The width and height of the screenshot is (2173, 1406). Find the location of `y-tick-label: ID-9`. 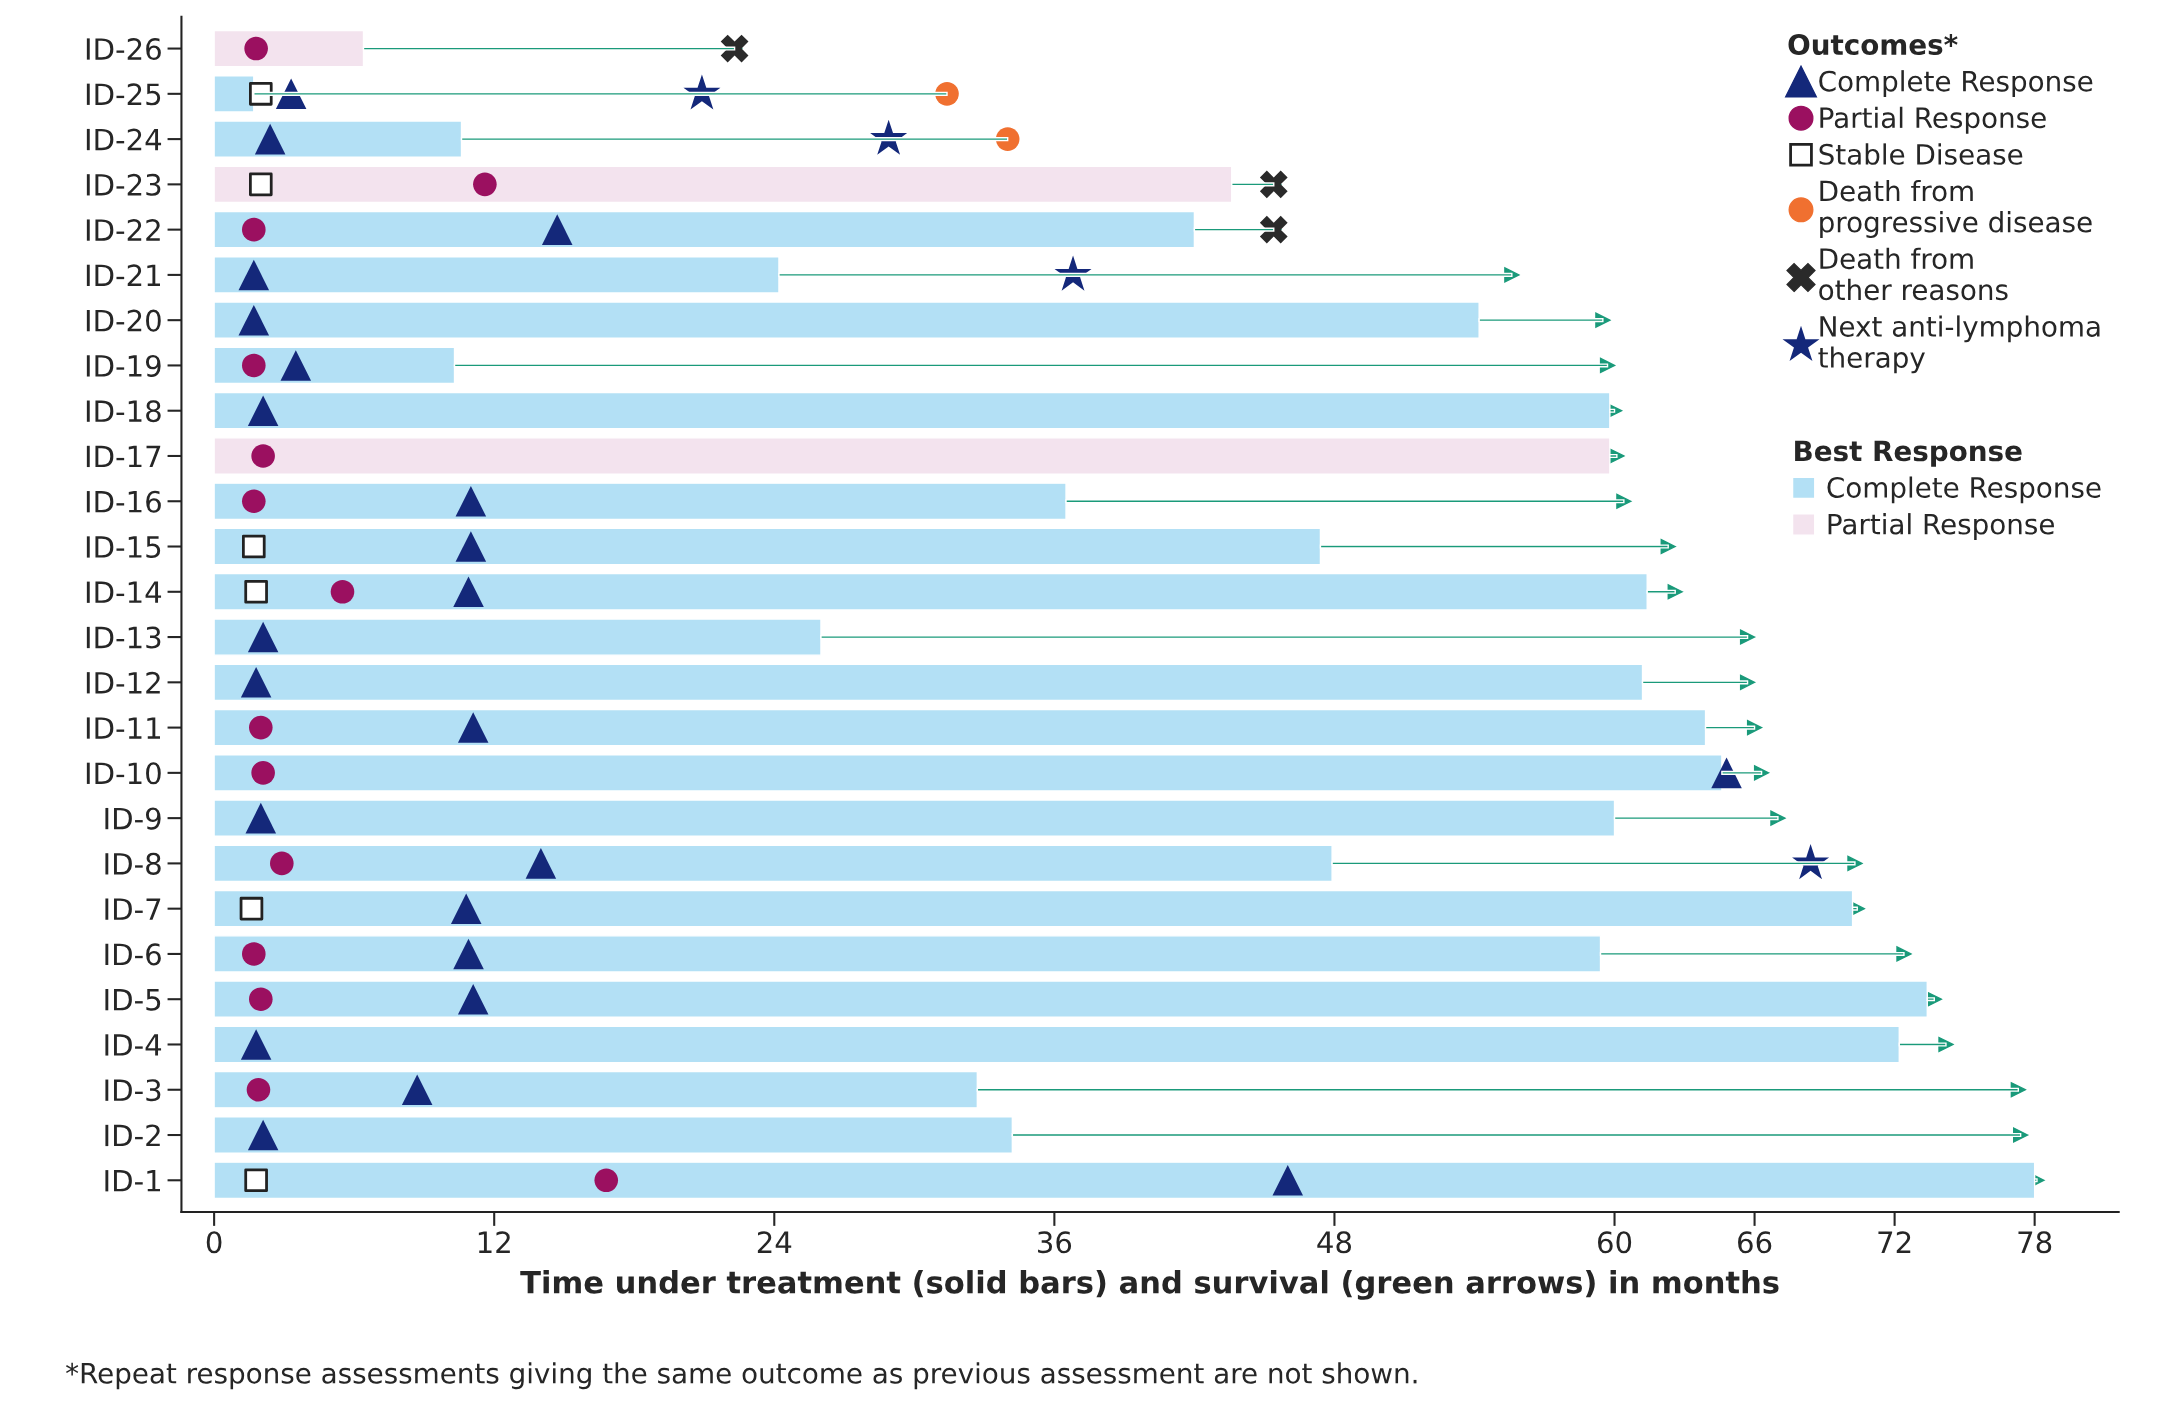

y-tick-label: ID-9 is located at coordinates (133, 818).